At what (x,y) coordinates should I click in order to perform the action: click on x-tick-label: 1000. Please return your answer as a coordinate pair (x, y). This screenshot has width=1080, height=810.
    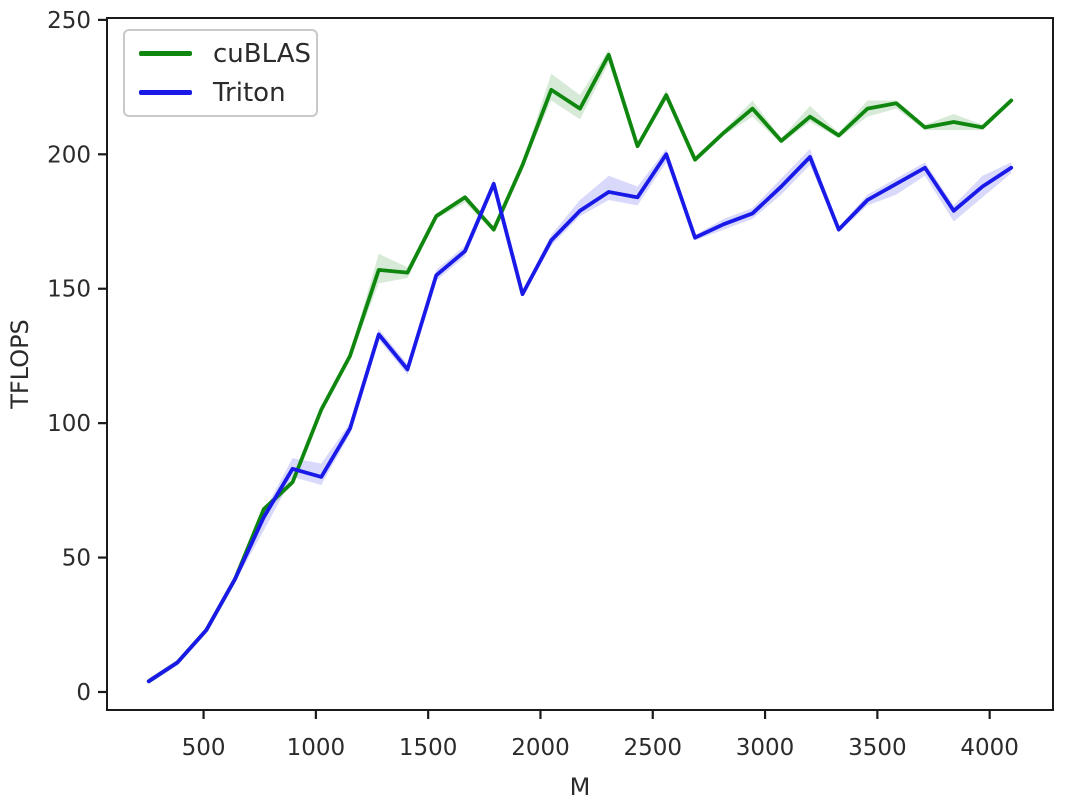
    Looking at the image, I should click on (316, 748).